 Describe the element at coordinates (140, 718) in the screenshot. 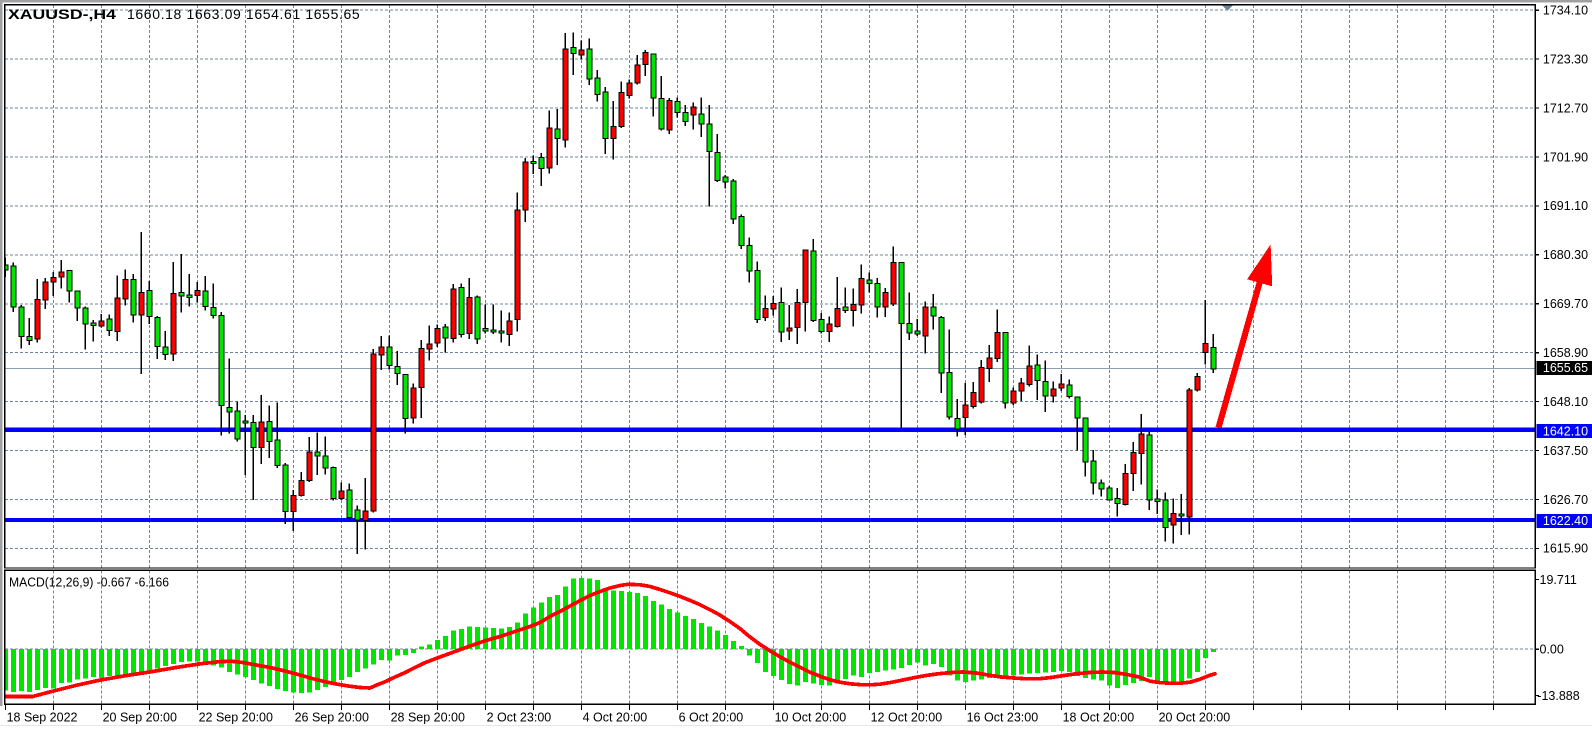

I see `svg-text: 20 Sep 20:00` at that location.